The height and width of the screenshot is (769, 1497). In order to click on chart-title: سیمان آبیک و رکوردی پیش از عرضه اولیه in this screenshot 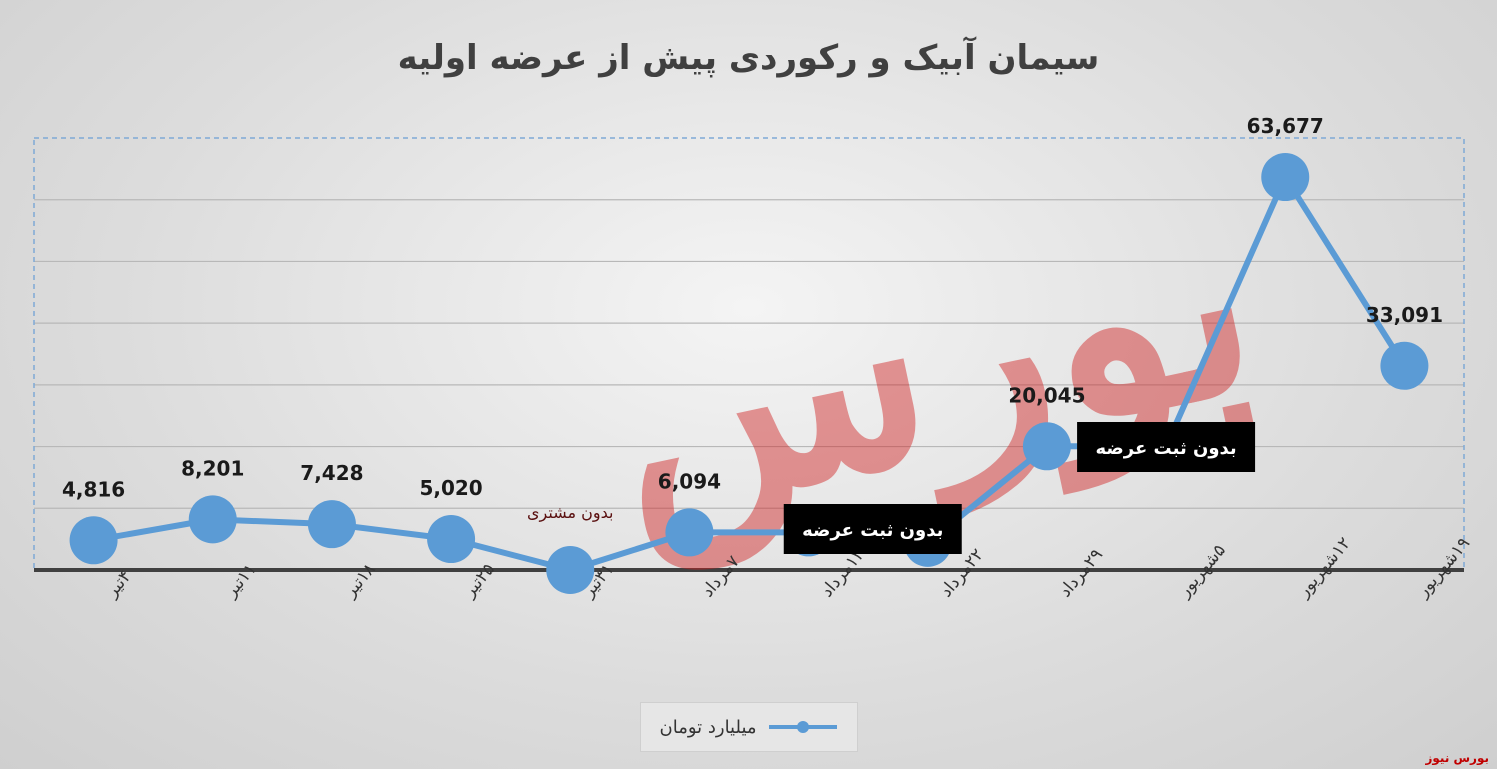, I will do `click(748, 58)`.